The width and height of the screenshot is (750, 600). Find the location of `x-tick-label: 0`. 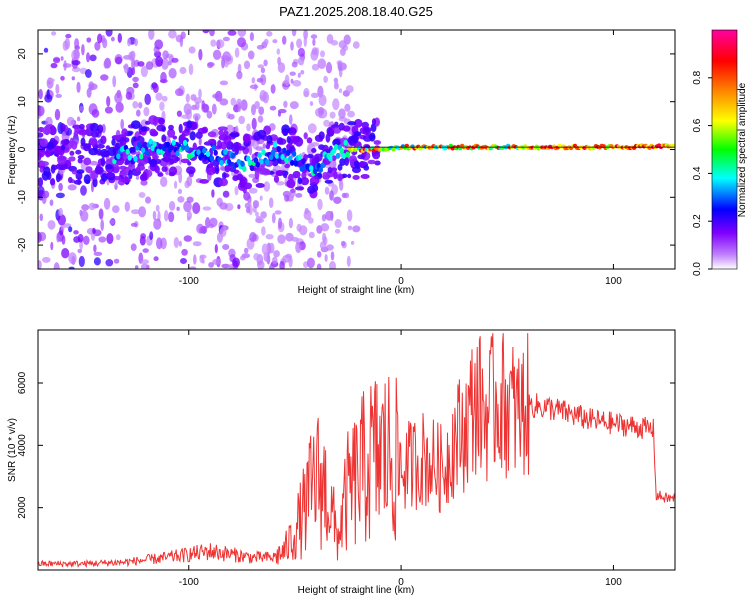

x-tick-label: 0 is located at coordinates (401, 582).